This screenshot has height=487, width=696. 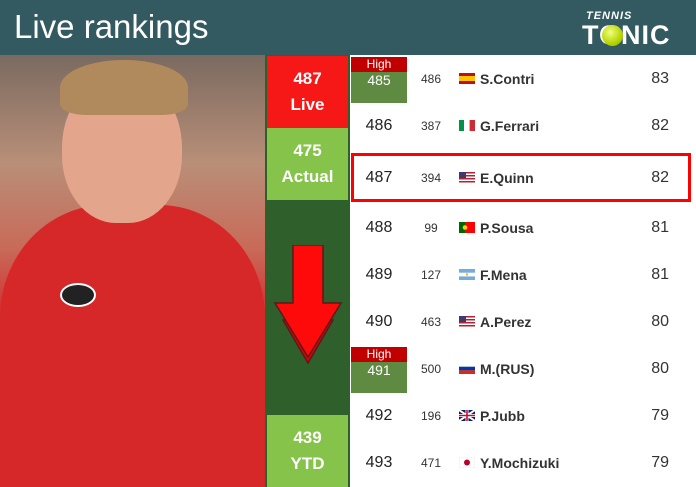 I want to click on previous-rank: 486, so click(x=431, y=79).